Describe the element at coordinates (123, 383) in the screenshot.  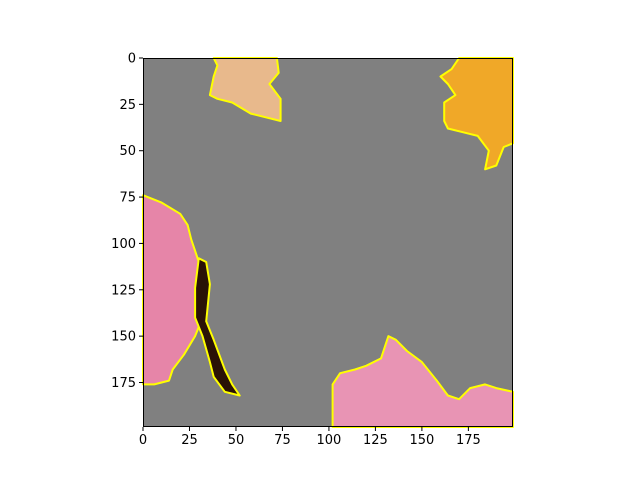
I see `y-tick-label: 175` at that location.